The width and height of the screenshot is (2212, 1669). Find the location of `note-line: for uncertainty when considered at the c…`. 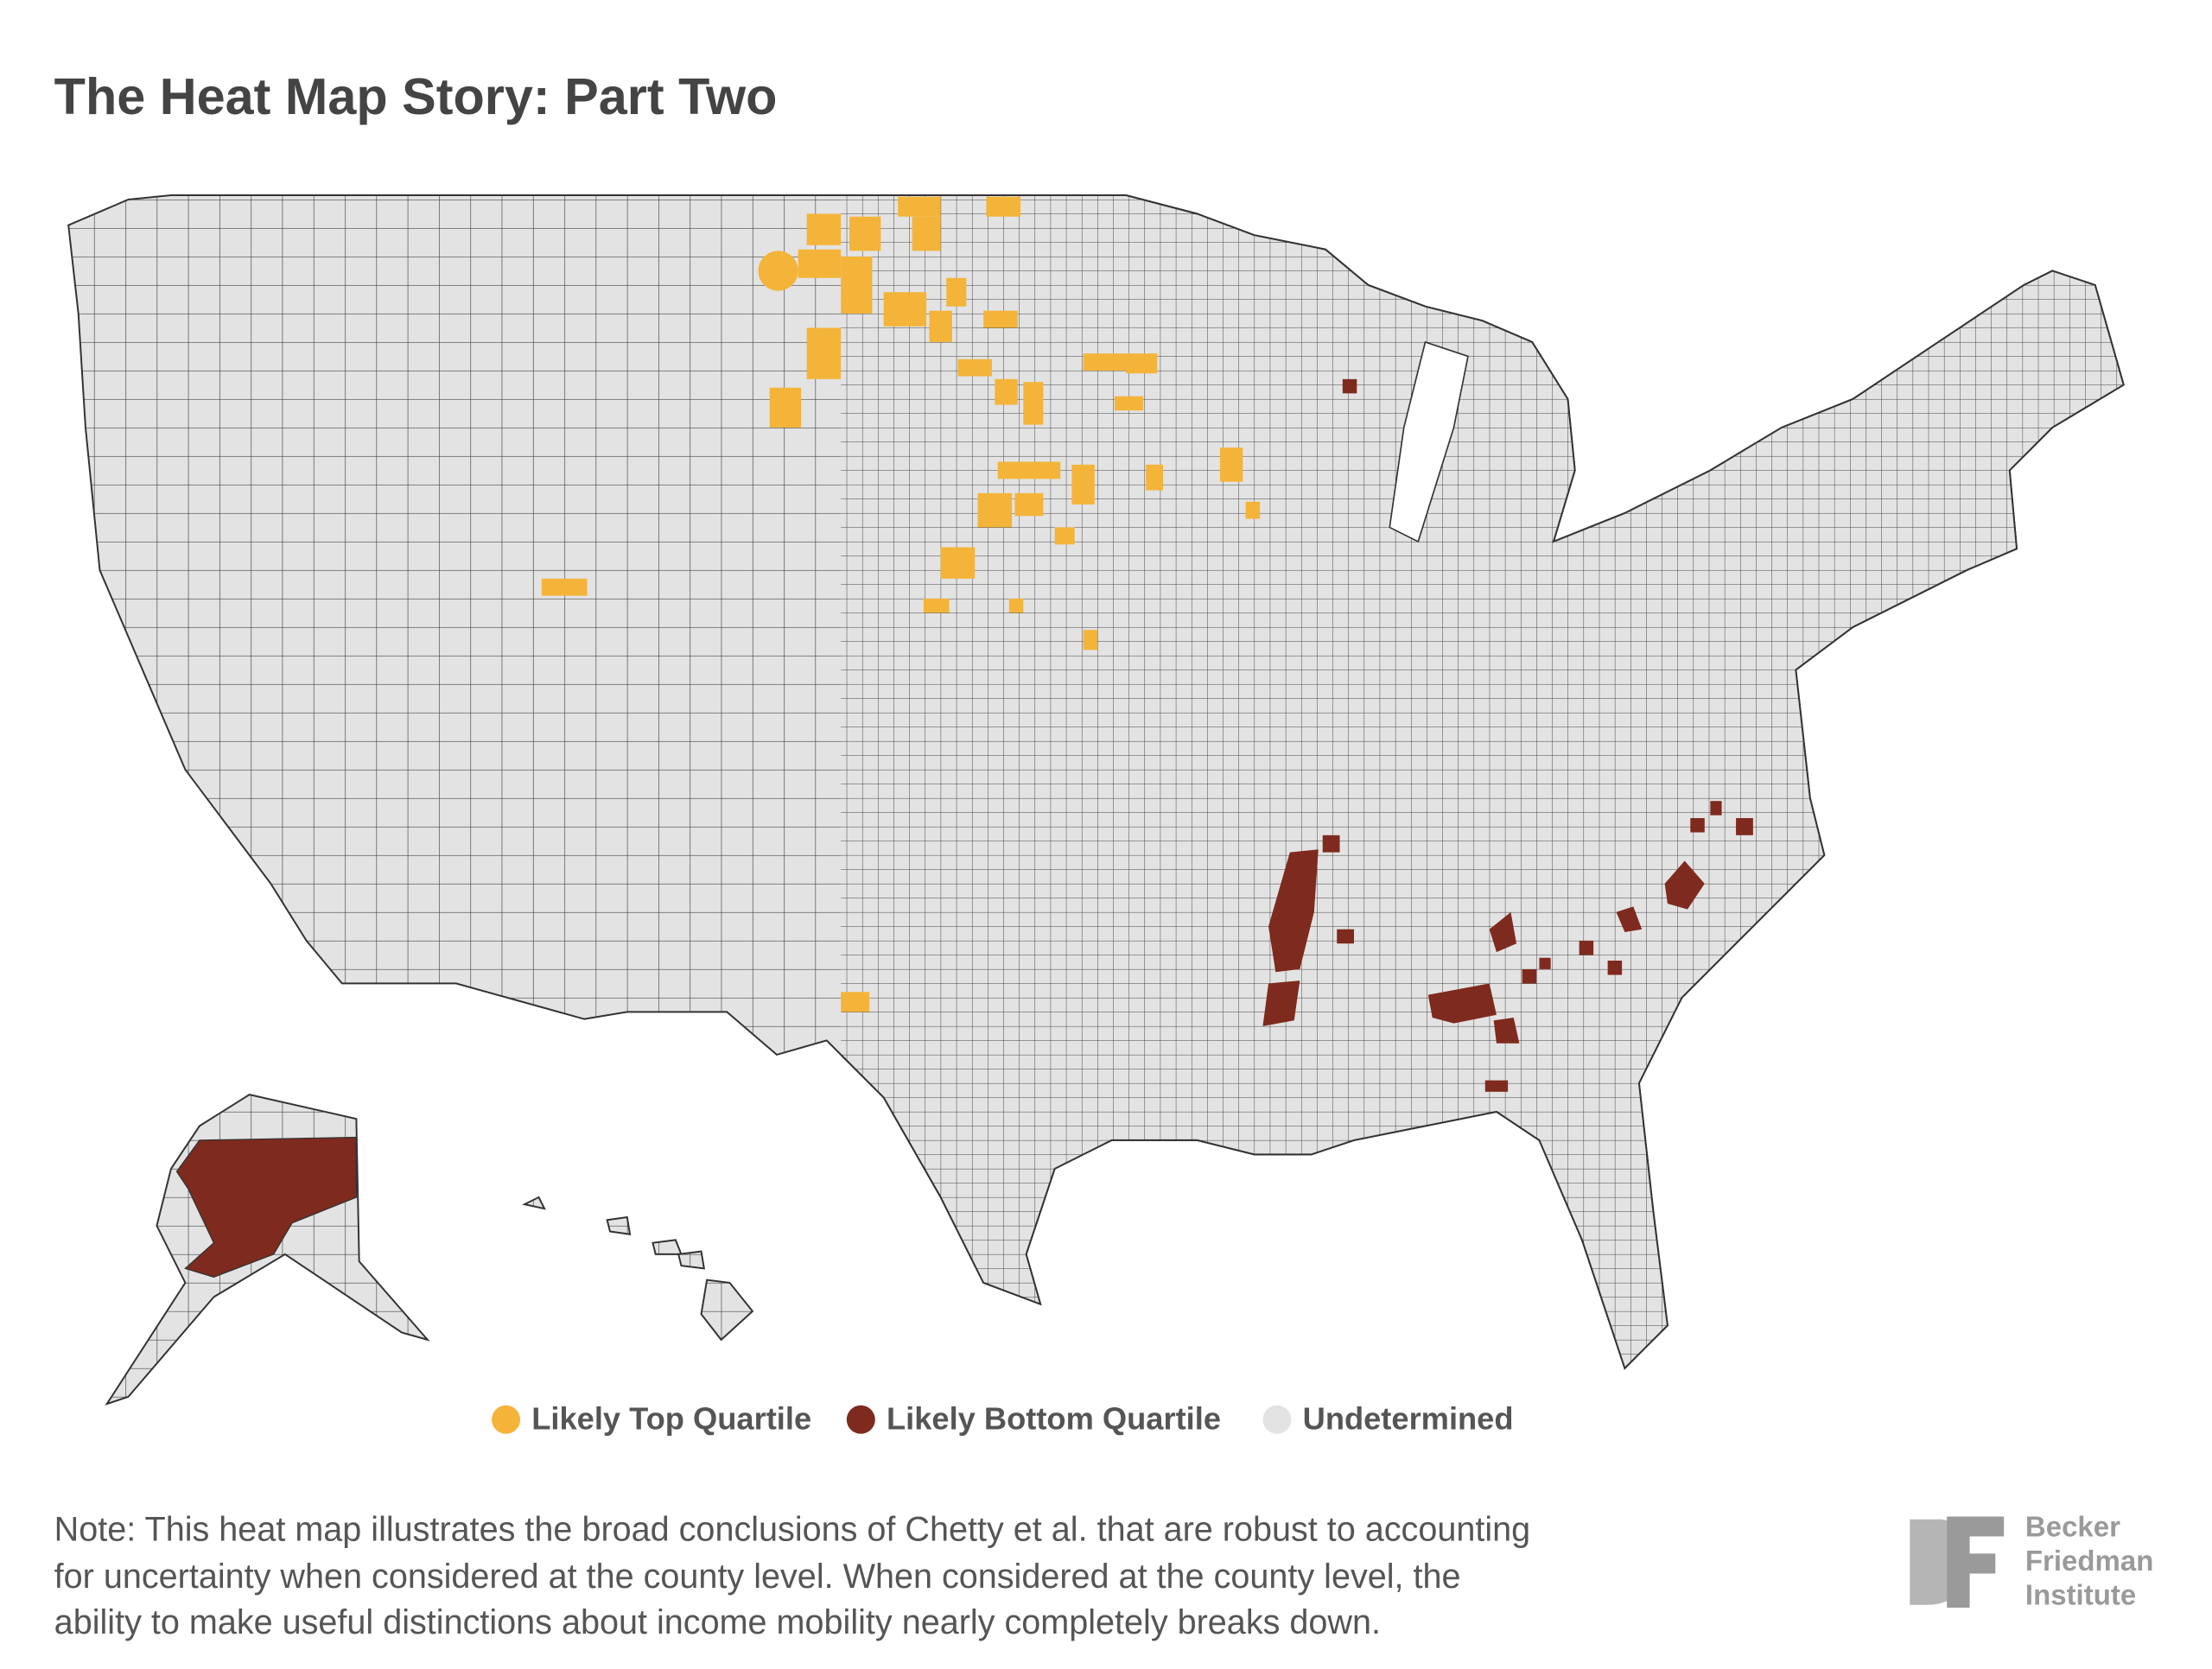

note-line: for uncertainty when considered at the c… is located at coordinates (757, 1577).